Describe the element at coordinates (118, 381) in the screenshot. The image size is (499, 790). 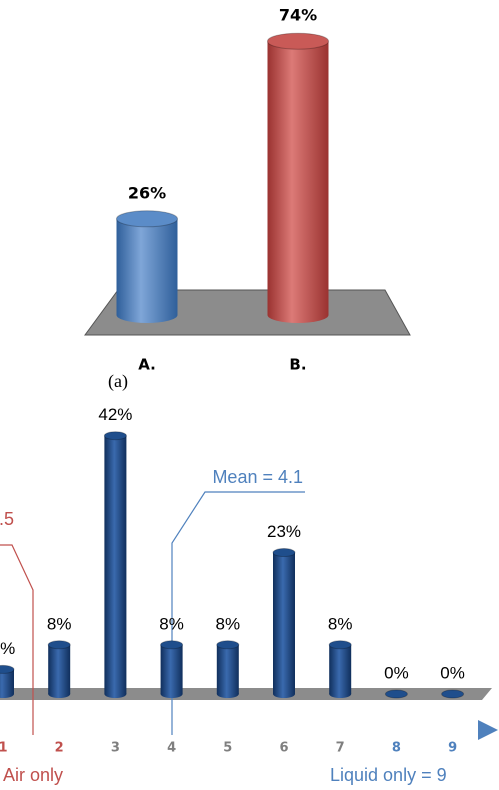
I see `caption: (a)` at that location.